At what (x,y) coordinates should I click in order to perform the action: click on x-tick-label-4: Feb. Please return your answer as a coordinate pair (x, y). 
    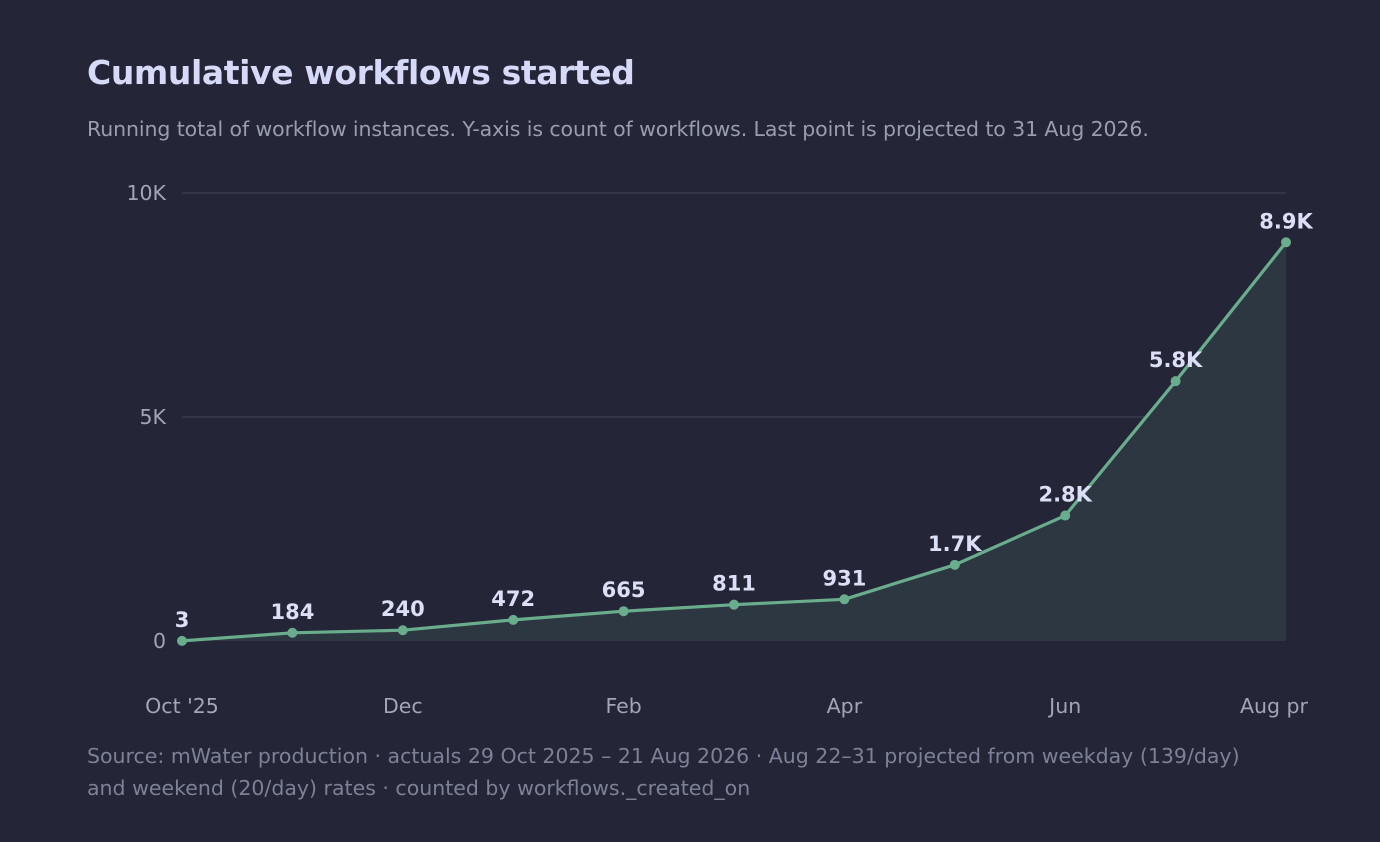
    Looking at the image, I should click on (623, 706).